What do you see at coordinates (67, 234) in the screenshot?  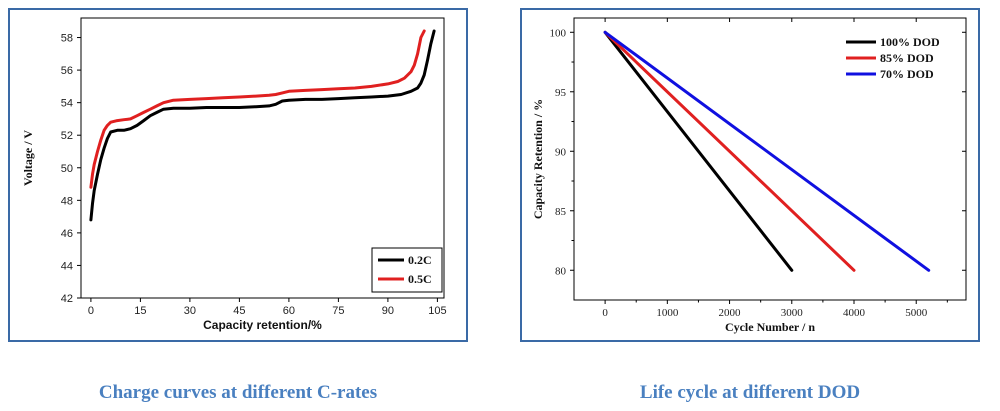 I see `y-tick-label: 46` at bounding box center [67, 234].